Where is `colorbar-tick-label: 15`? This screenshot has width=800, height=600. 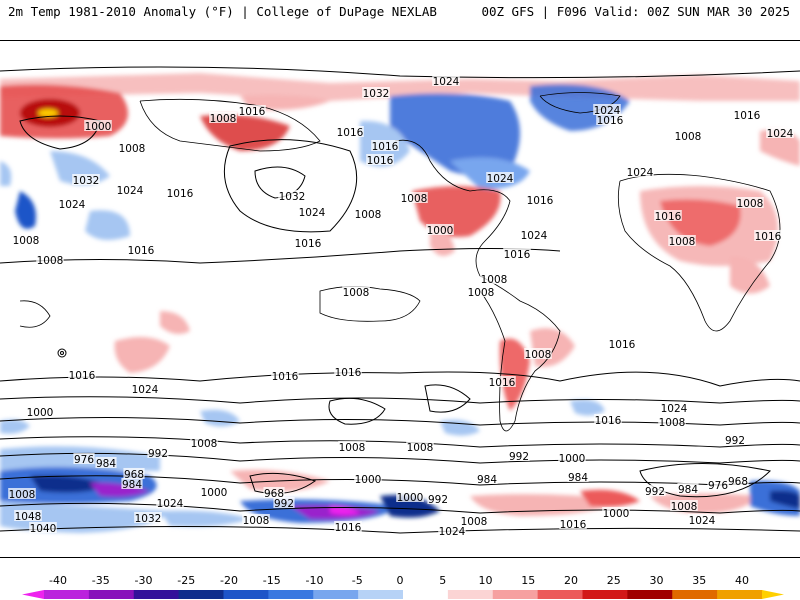
colorbar-tick-label: 15 is located at coordinates (528, 580).